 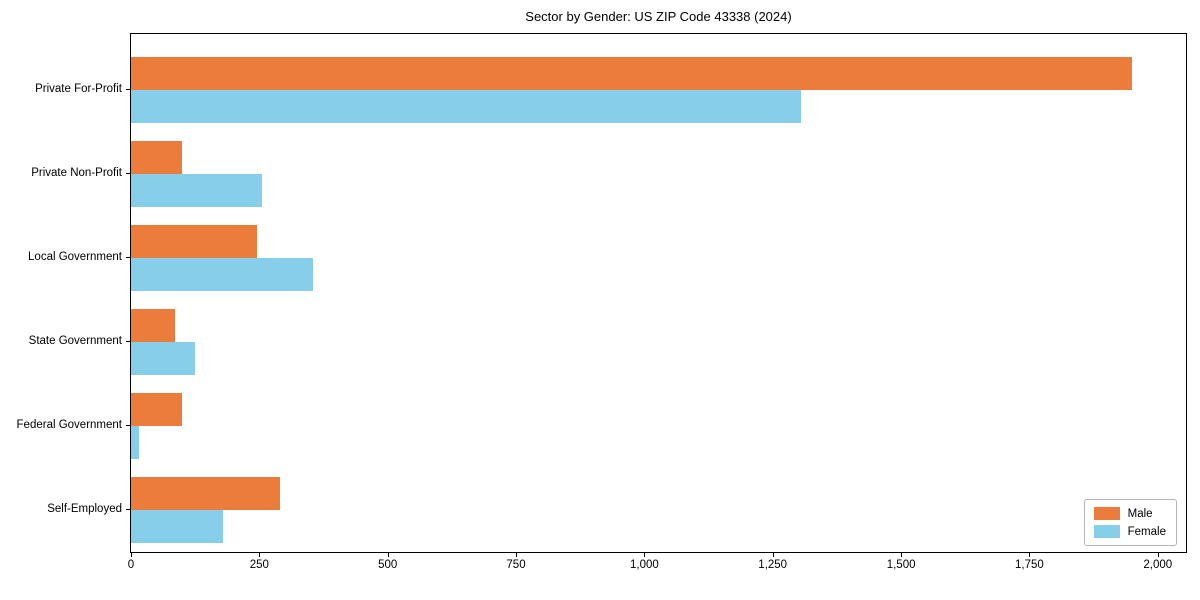 I want to click on legend-row-female: Female, so click(x=1129, y=531).